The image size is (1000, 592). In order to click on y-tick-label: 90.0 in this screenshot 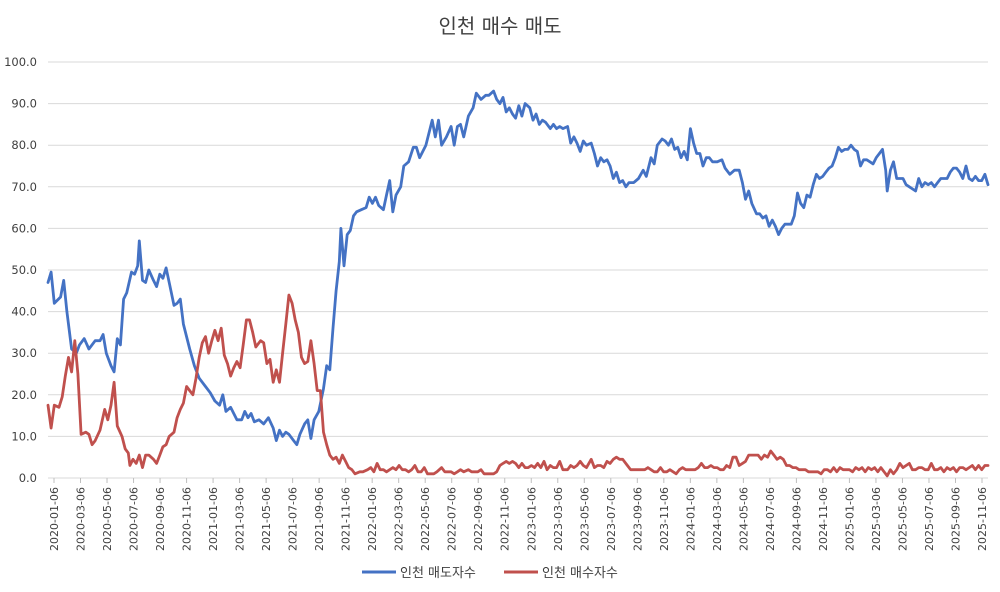, I will do `click(24, 104)`.